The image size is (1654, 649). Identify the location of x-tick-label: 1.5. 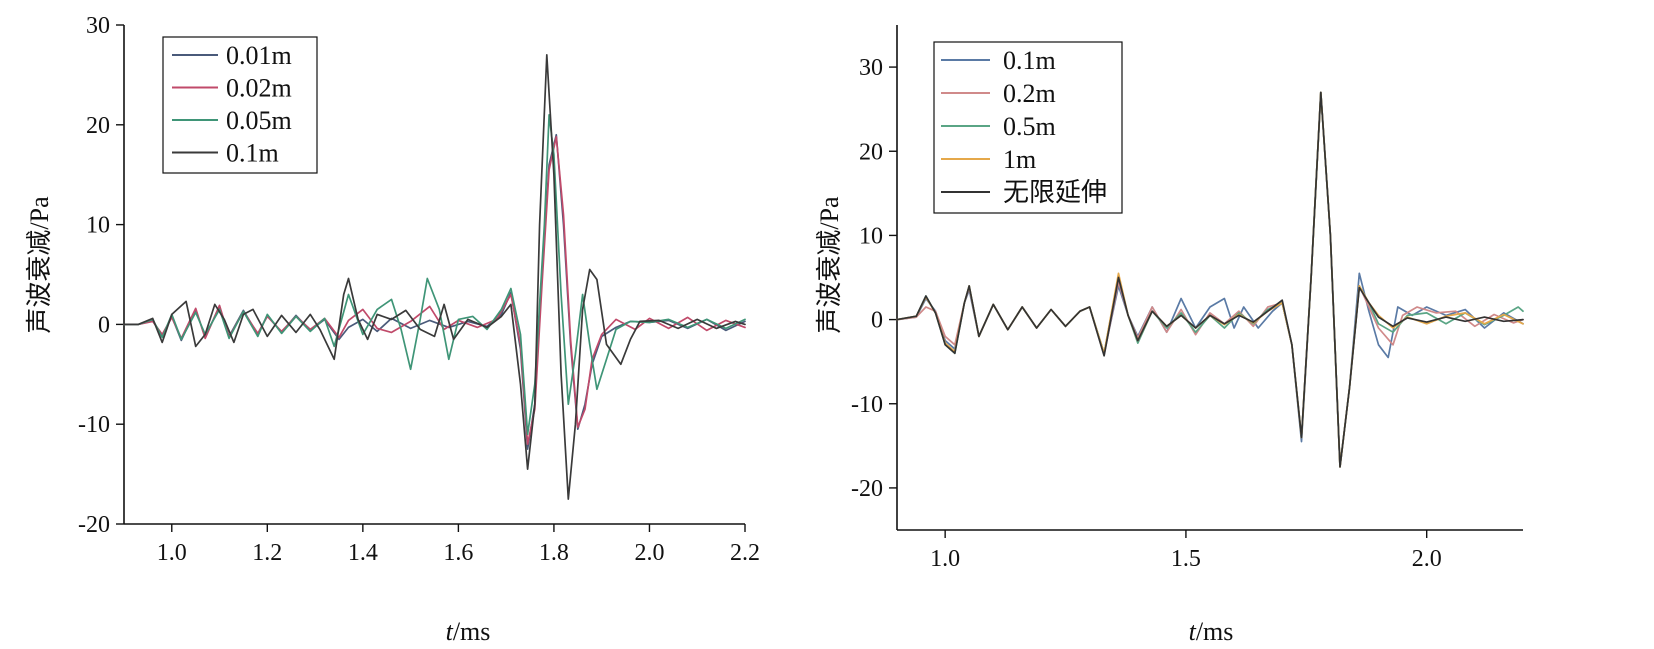
(1186, 559).